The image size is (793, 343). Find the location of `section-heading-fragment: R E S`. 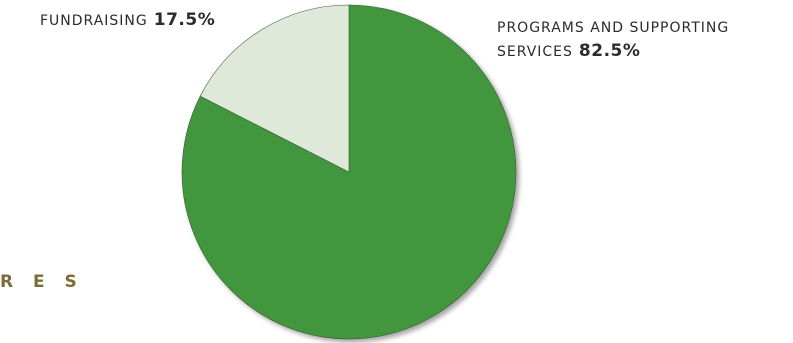

section-heading-fragment: R E S is located at coordinates (42, 282).